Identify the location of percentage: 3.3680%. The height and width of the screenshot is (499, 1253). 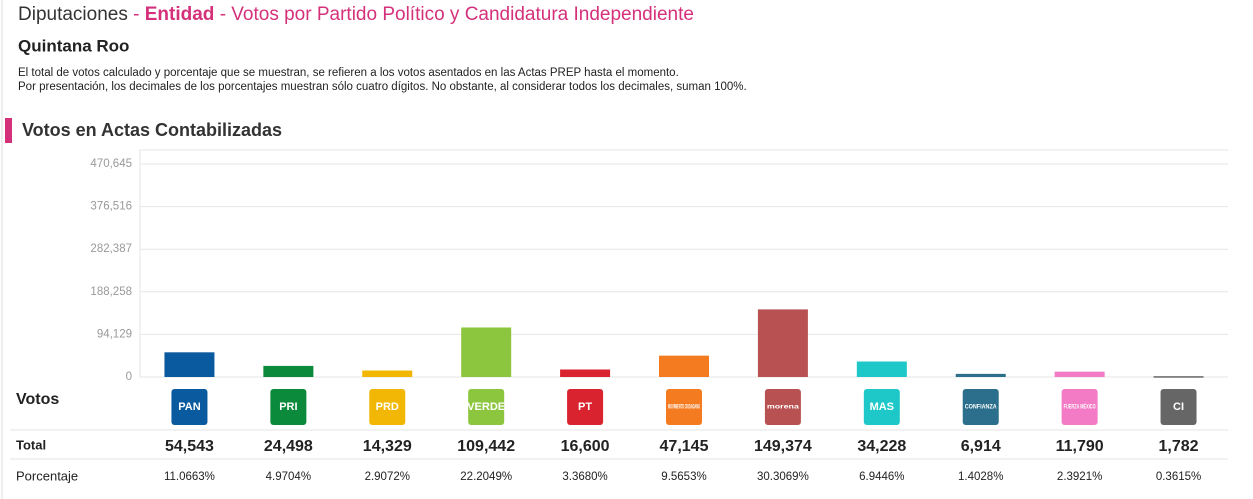
(584, 477).